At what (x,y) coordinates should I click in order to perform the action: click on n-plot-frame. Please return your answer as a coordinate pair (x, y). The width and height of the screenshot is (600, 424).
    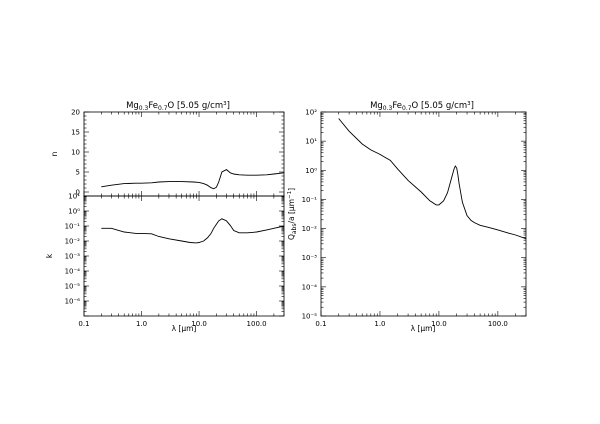
    Looking at the image, I should click on (184, 154).